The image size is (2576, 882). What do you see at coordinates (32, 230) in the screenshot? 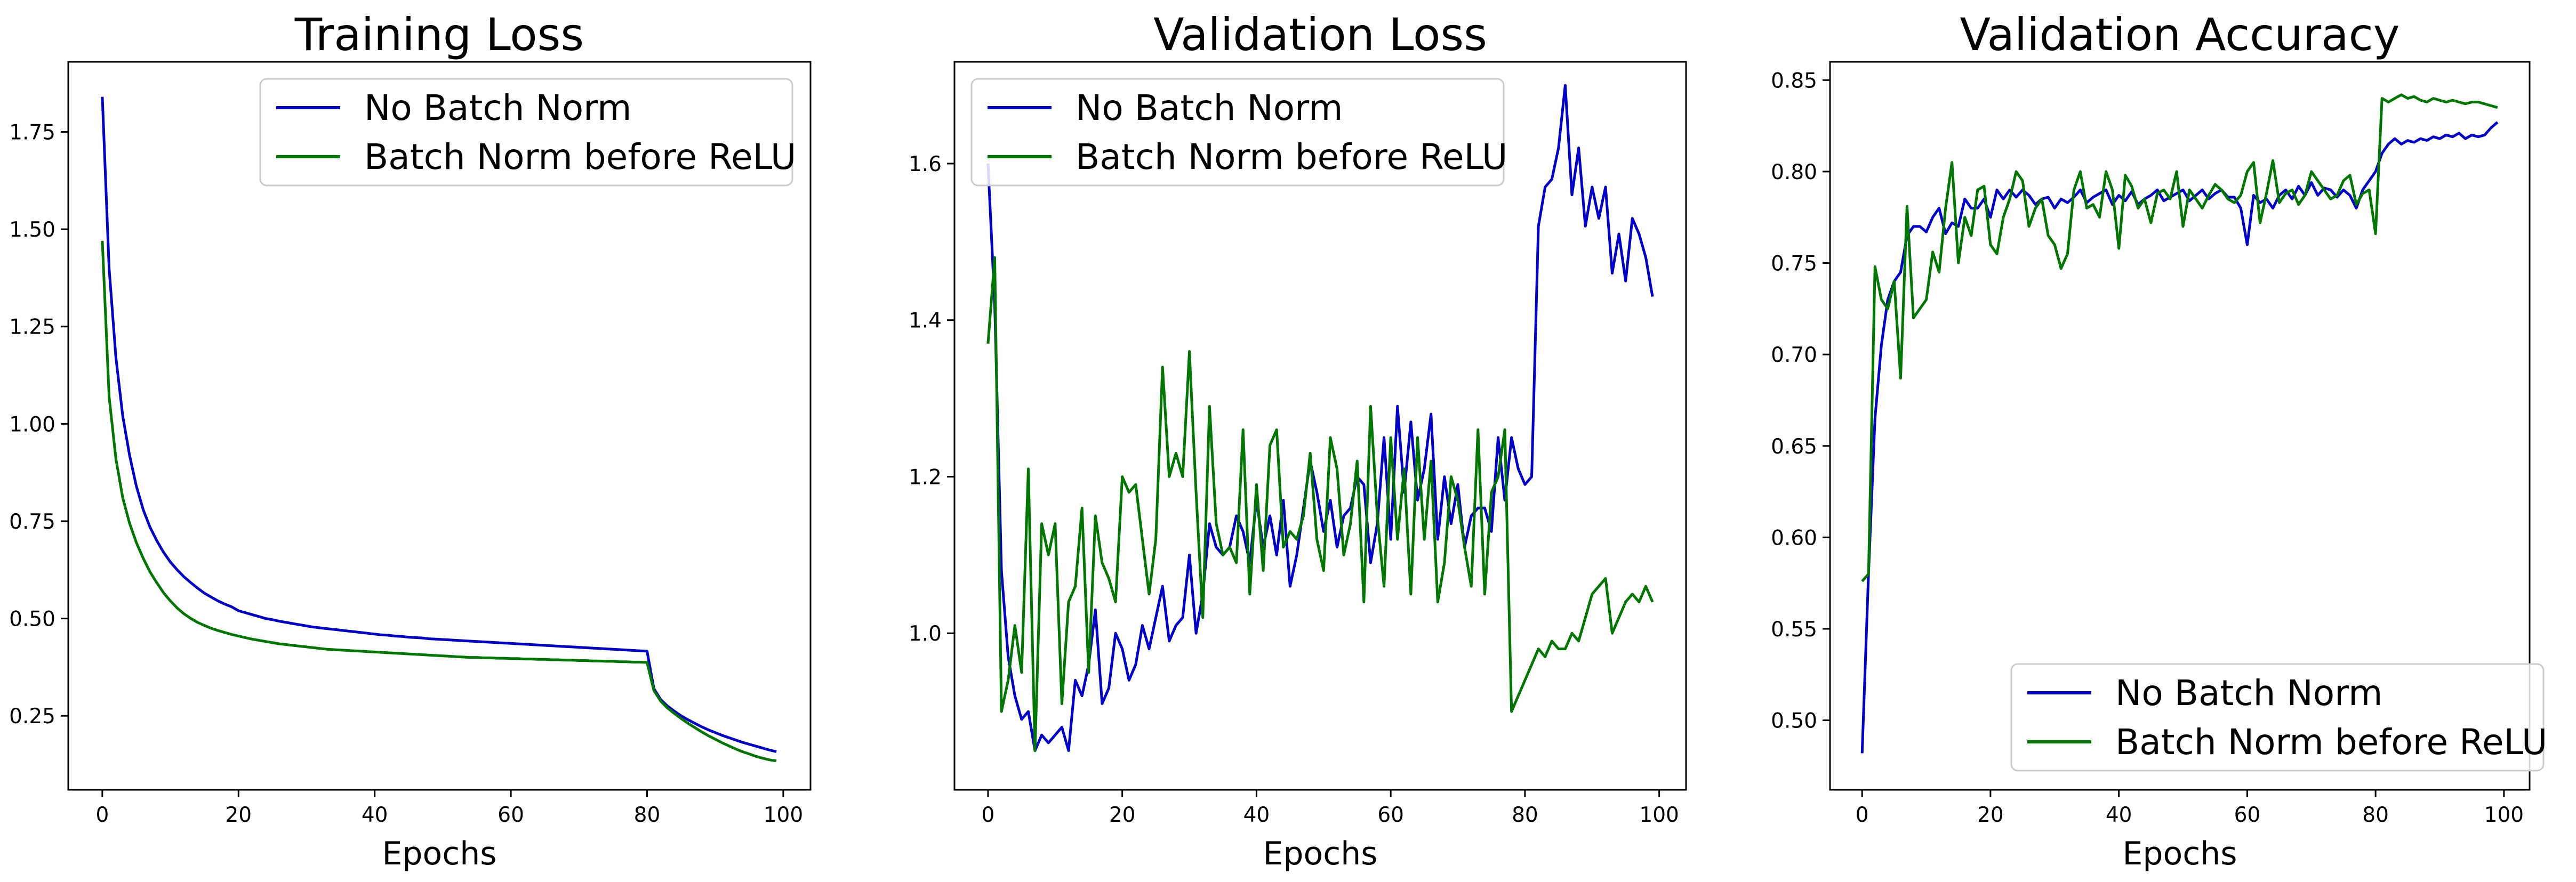
I see `y-tick-label: 1.50` at bounding box center [32, 230].